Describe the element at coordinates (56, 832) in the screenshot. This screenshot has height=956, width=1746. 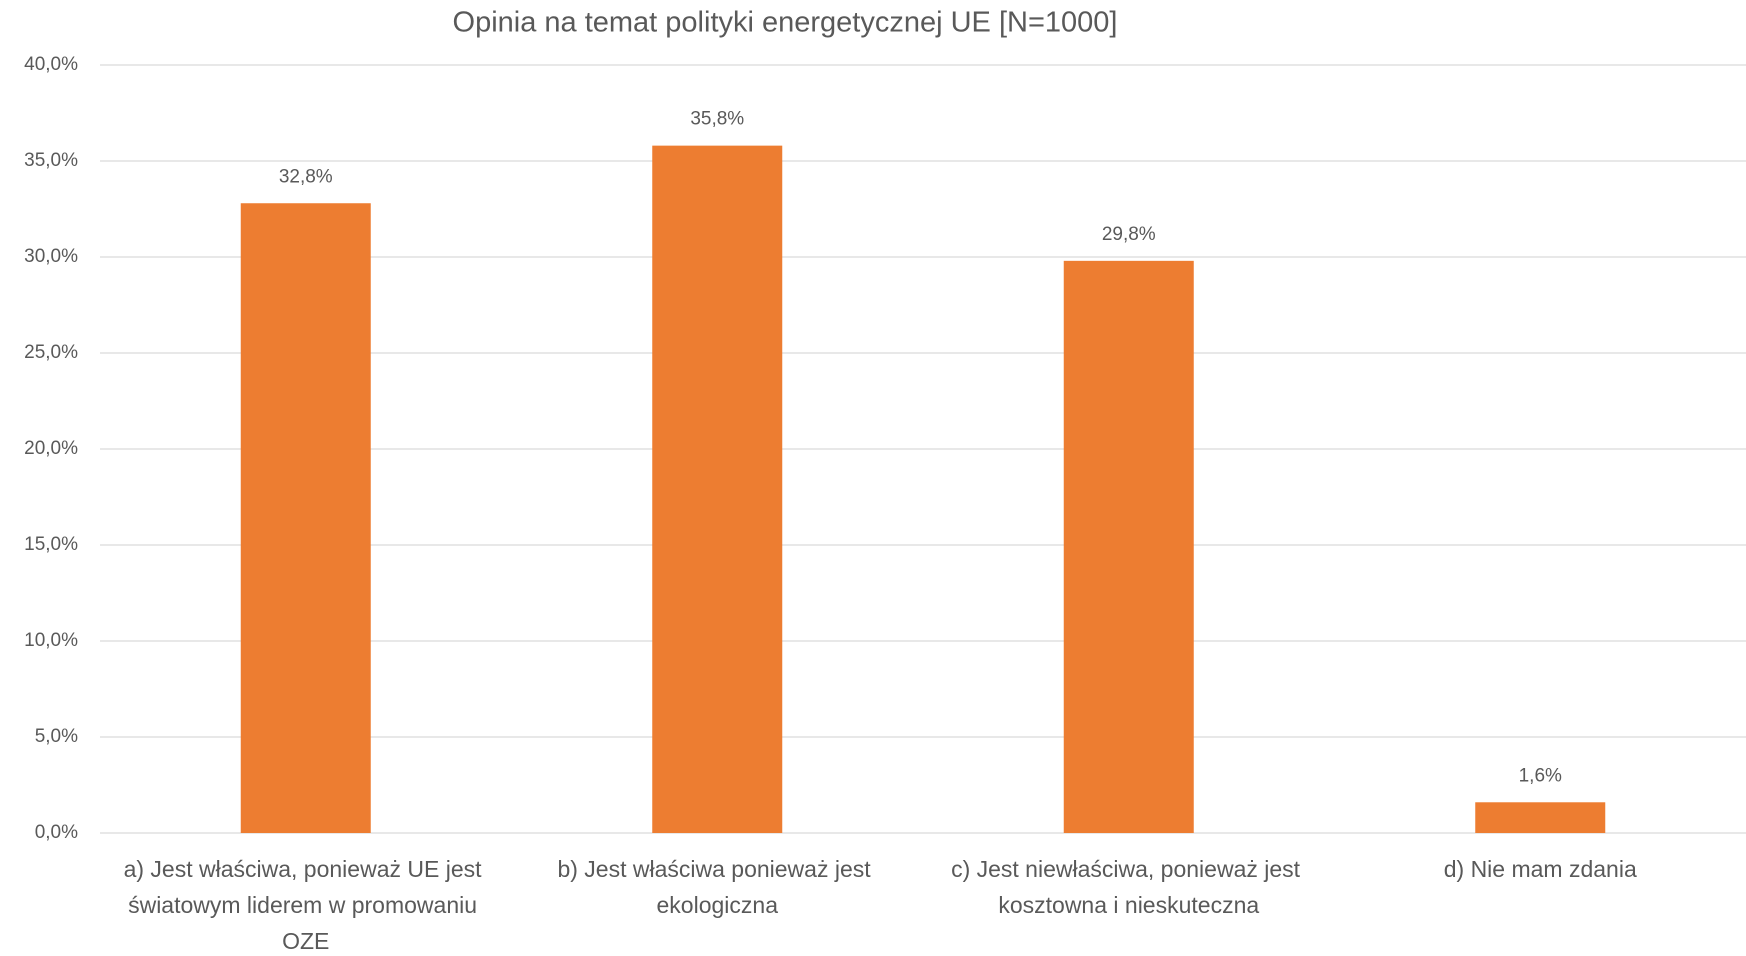
I see `y-tick-label: 0,0%` at that location.